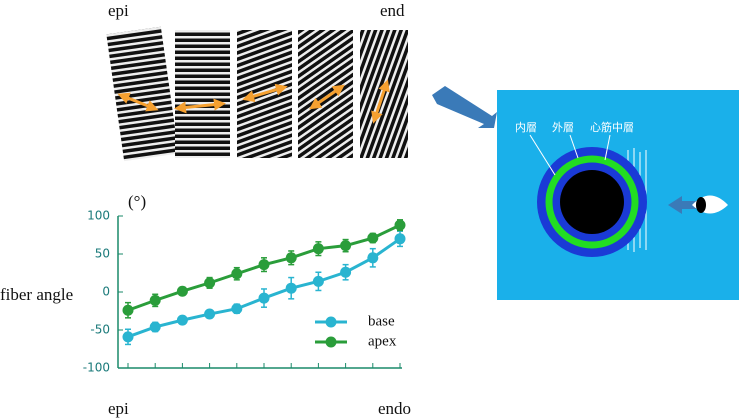 This screenshot has height=420, width=739. Describe the element at coordinates (394, 408) in the screenshot. I see `x-tick-label: endo` at that location.